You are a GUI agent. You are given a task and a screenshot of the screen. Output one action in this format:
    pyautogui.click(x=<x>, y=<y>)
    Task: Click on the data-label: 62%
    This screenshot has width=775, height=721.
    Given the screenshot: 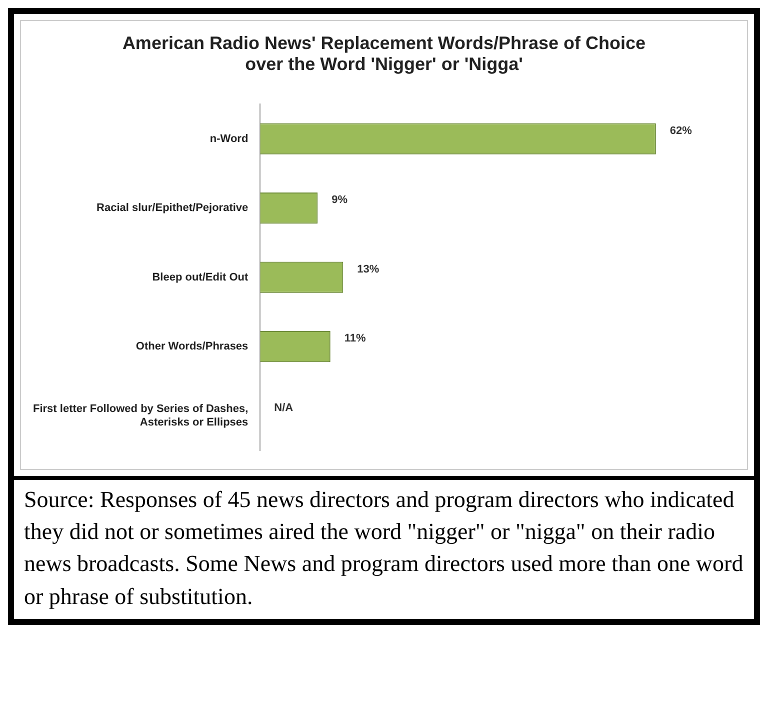 What is the action you would take?
    pyautogui.click(x=681, y=130)
    